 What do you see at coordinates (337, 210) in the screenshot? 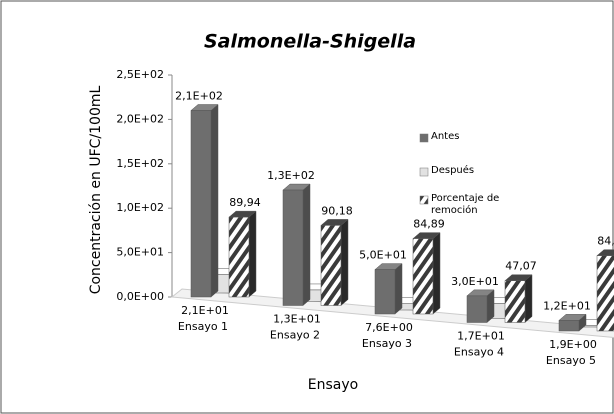
I see `value-label: 90,18` at bounding box center [337, 210].